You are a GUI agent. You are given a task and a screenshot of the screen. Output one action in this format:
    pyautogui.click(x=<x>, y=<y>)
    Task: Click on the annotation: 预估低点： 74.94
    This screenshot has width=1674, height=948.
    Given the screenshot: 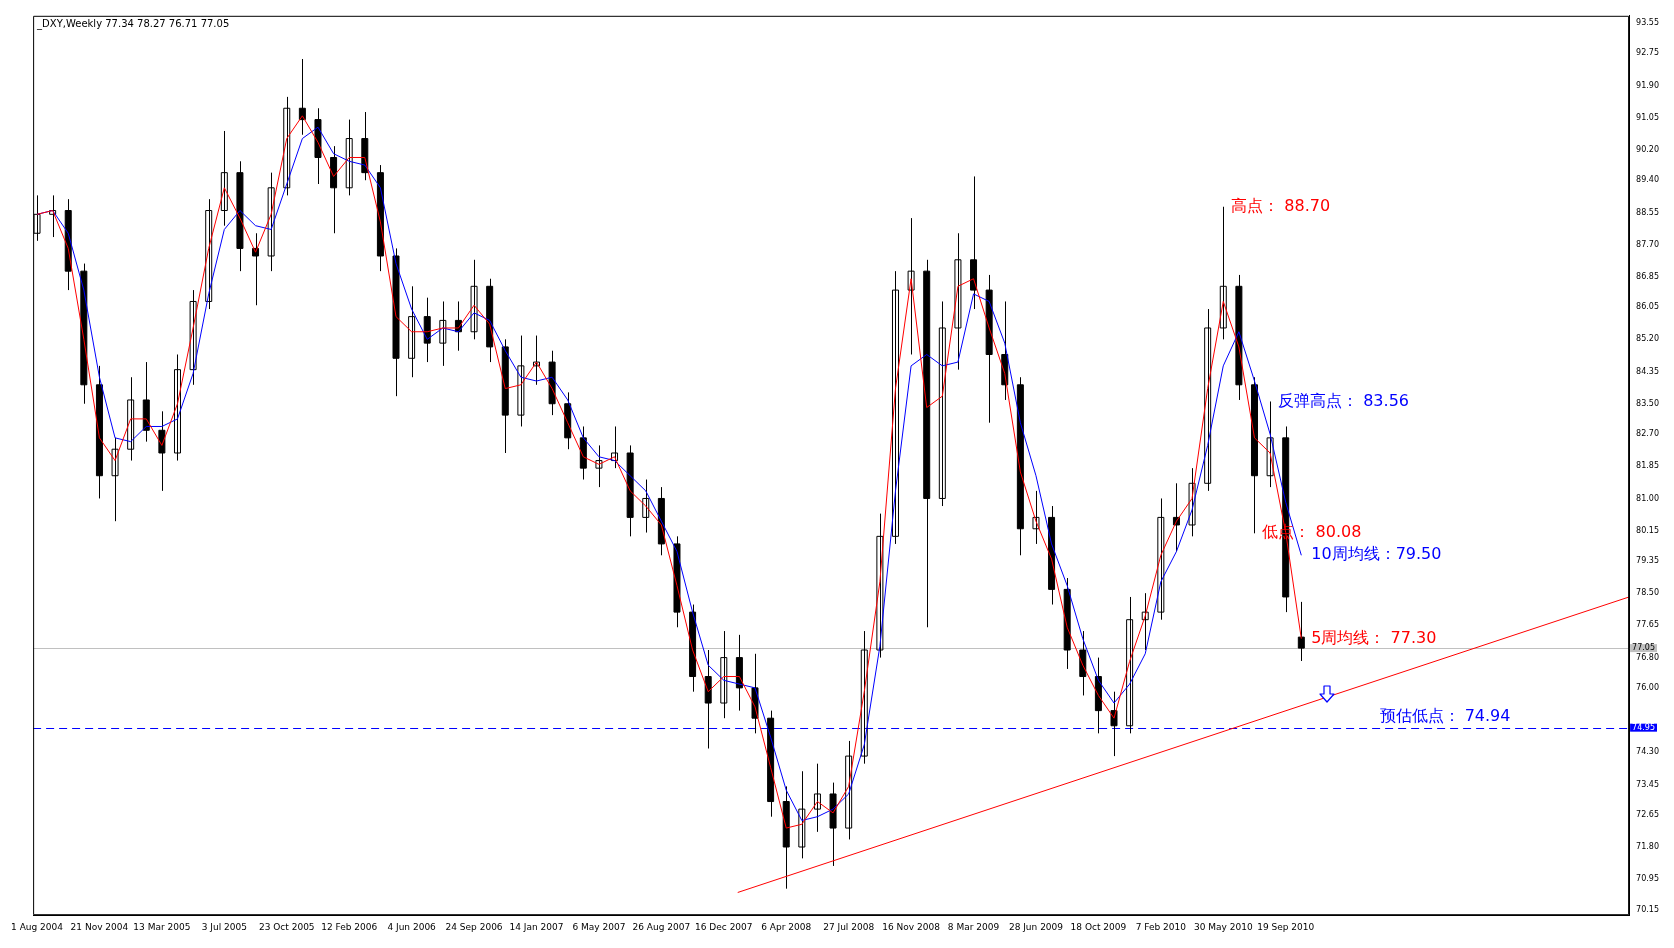 What is the action you would take?
    pyautogui.click(x=1445, y=716)
    